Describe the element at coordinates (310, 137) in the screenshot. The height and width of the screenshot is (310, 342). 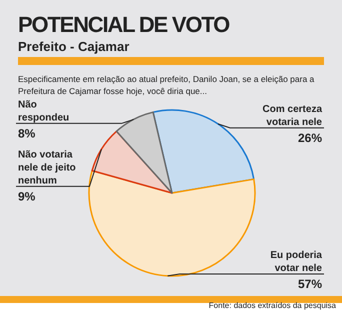
I see `data-label: 26%` at that location.